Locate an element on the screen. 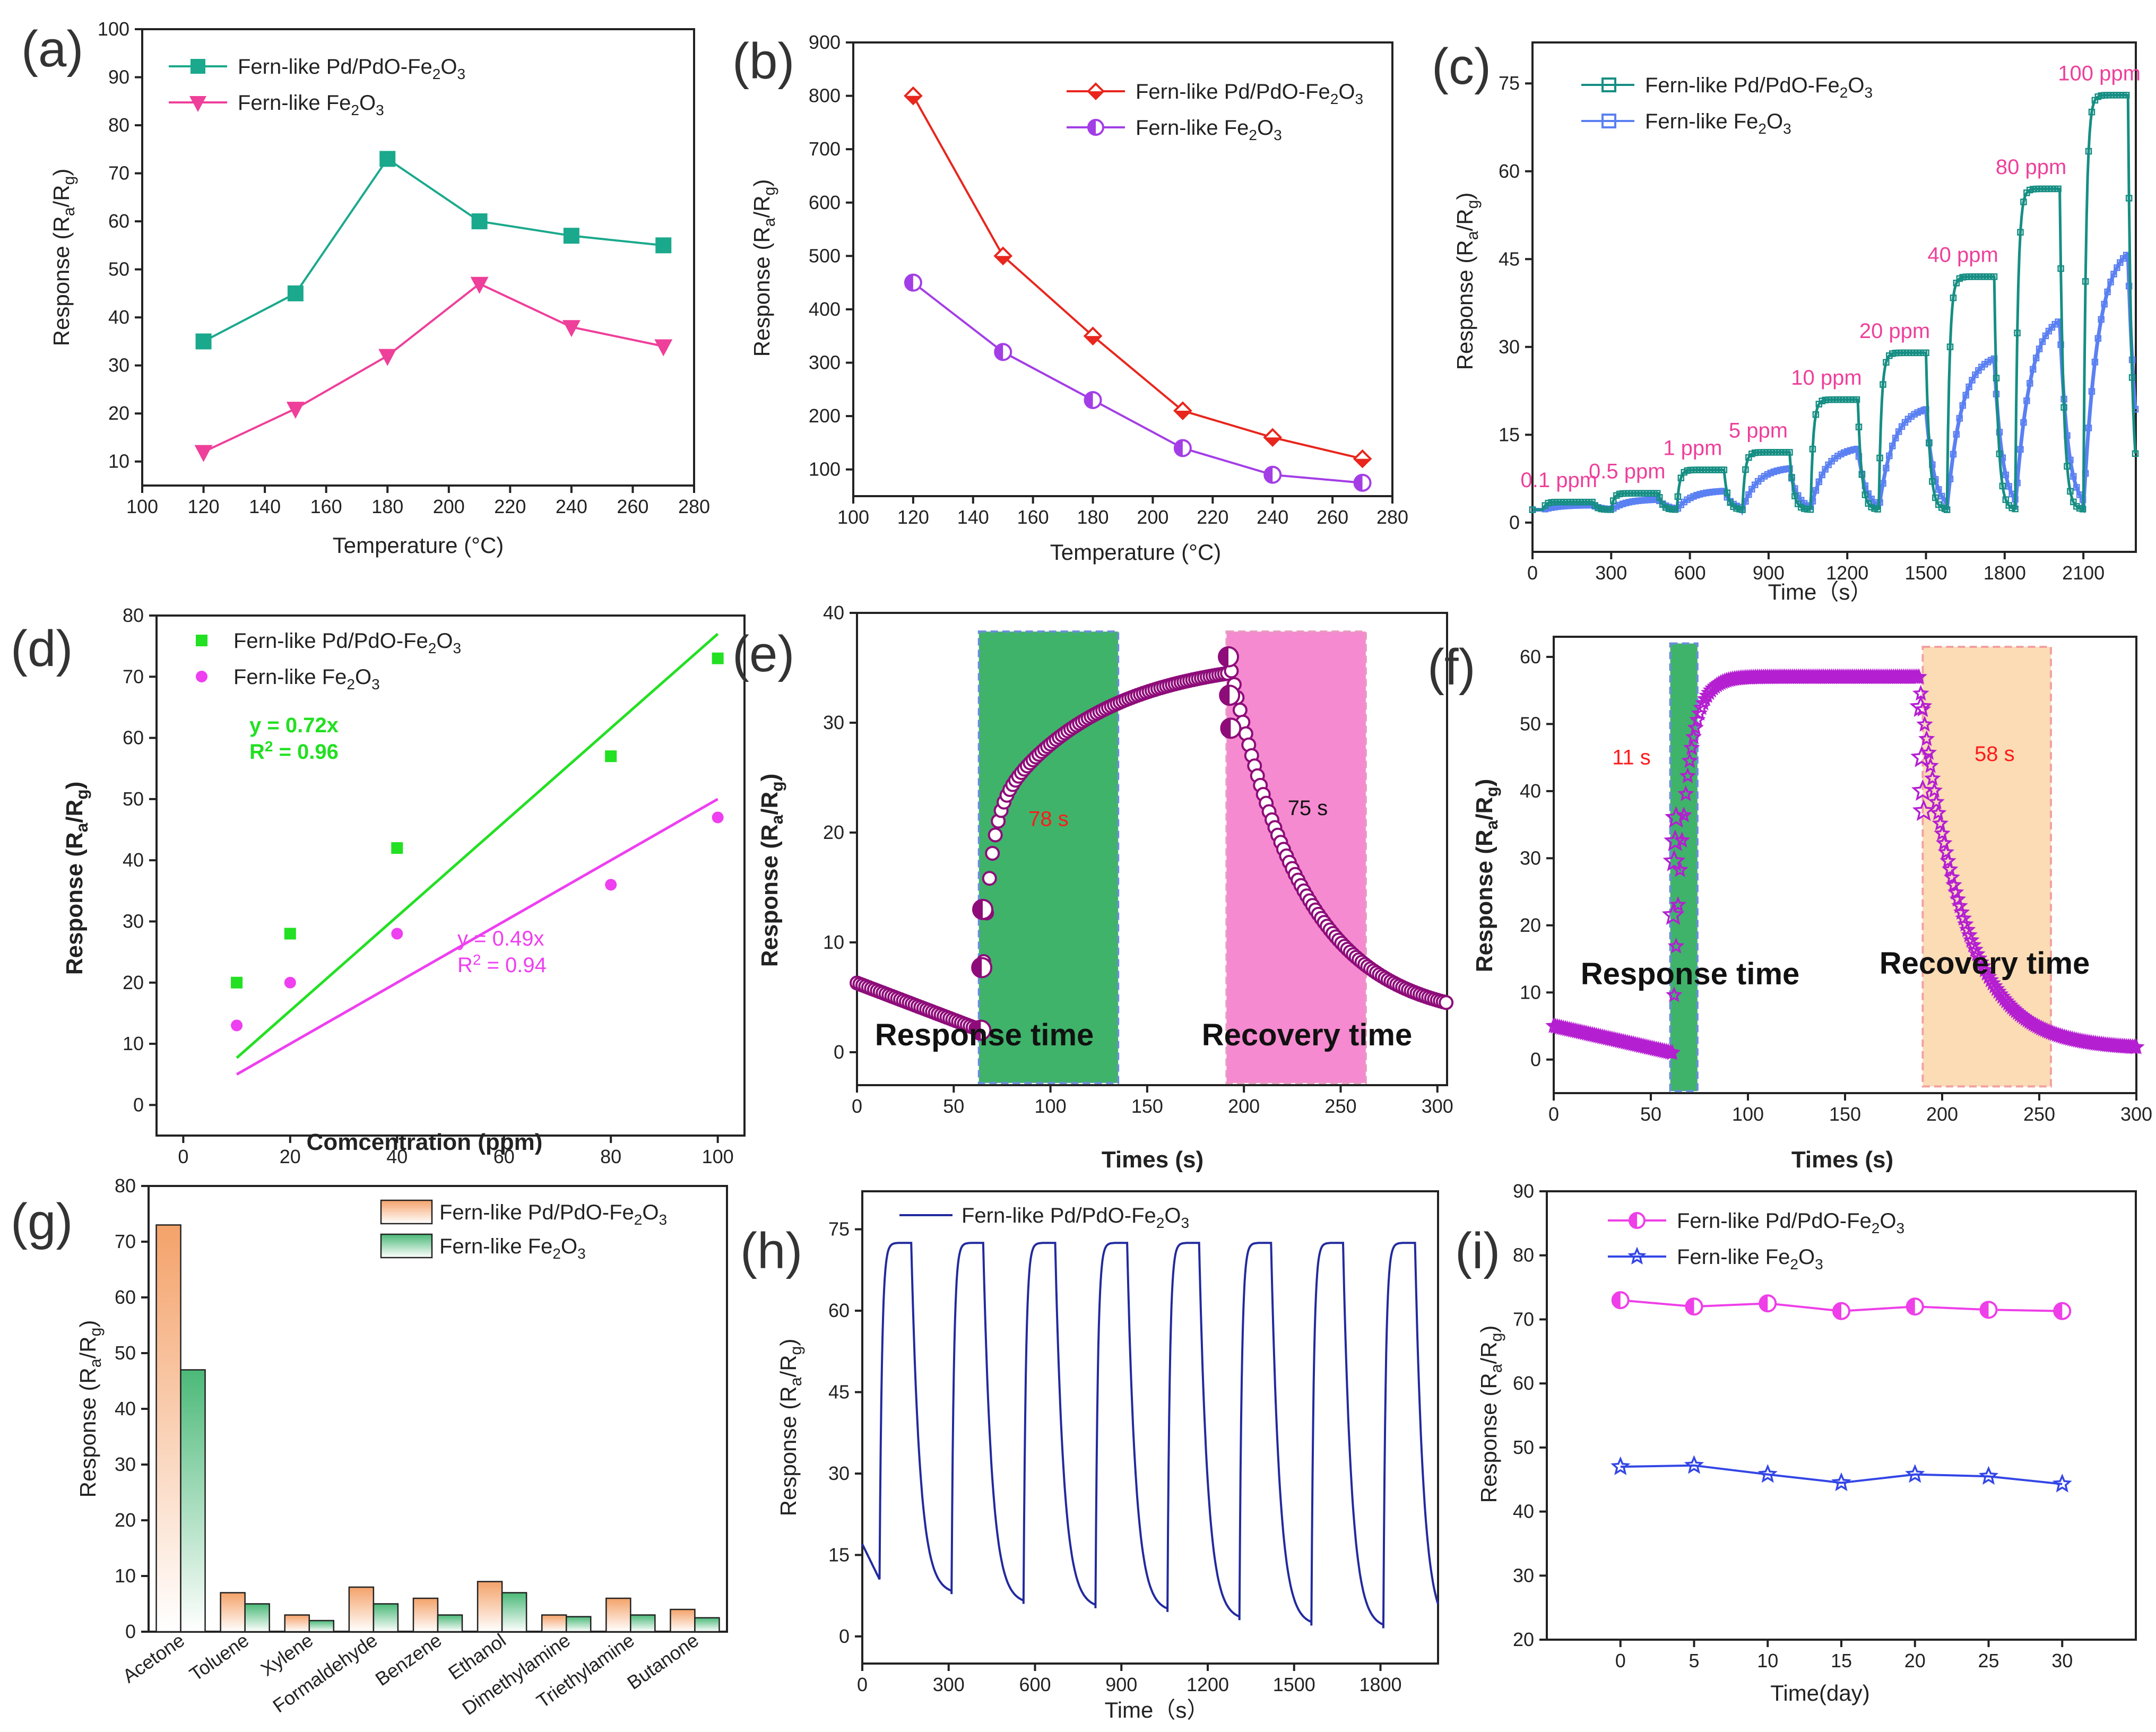 The width and height of the screenshot is (2156, 1732). concentration-label: 40 ppm is located at coordinates (1962, 255).